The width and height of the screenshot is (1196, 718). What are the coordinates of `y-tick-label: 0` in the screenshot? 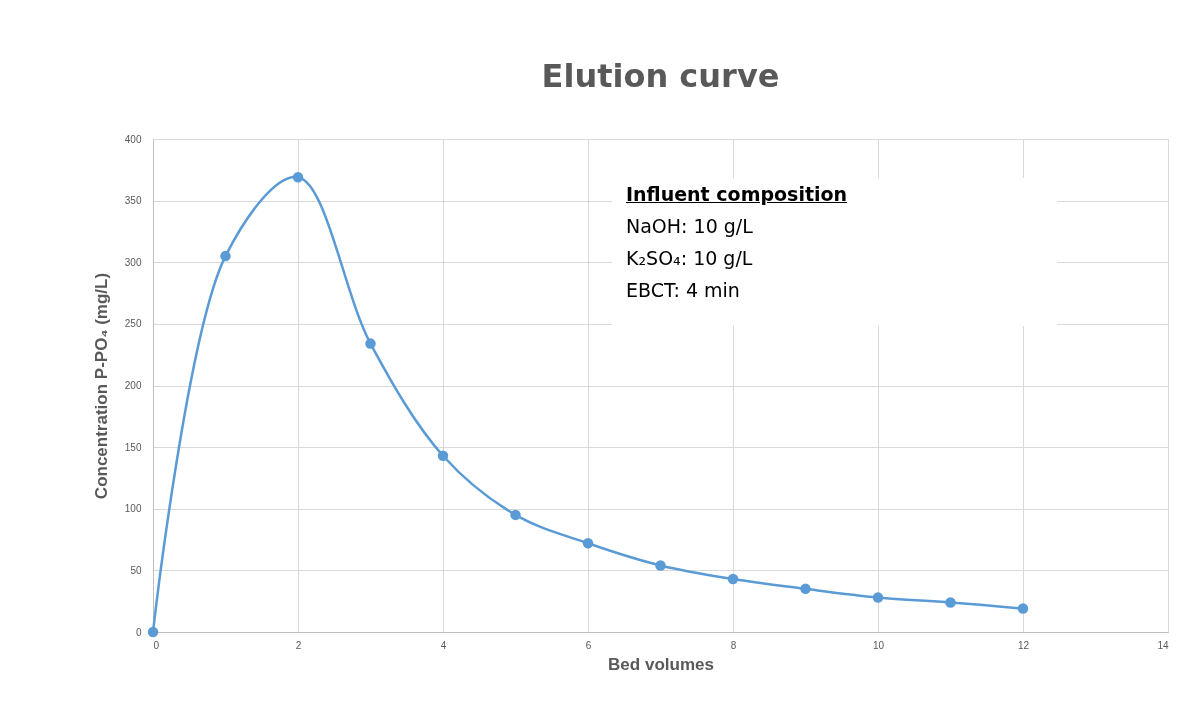 It's located at (138, 632).